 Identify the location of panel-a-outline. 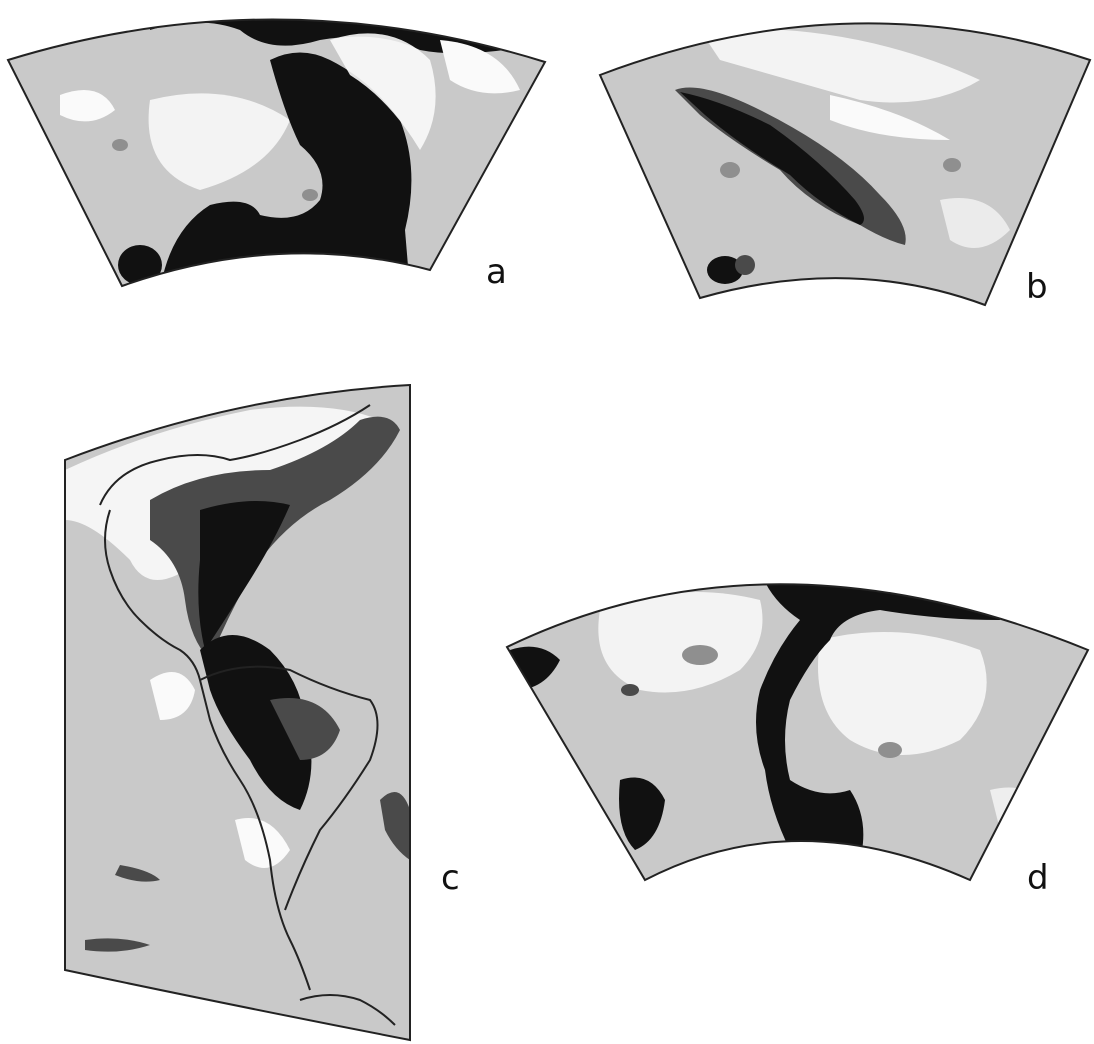
(276, 153).